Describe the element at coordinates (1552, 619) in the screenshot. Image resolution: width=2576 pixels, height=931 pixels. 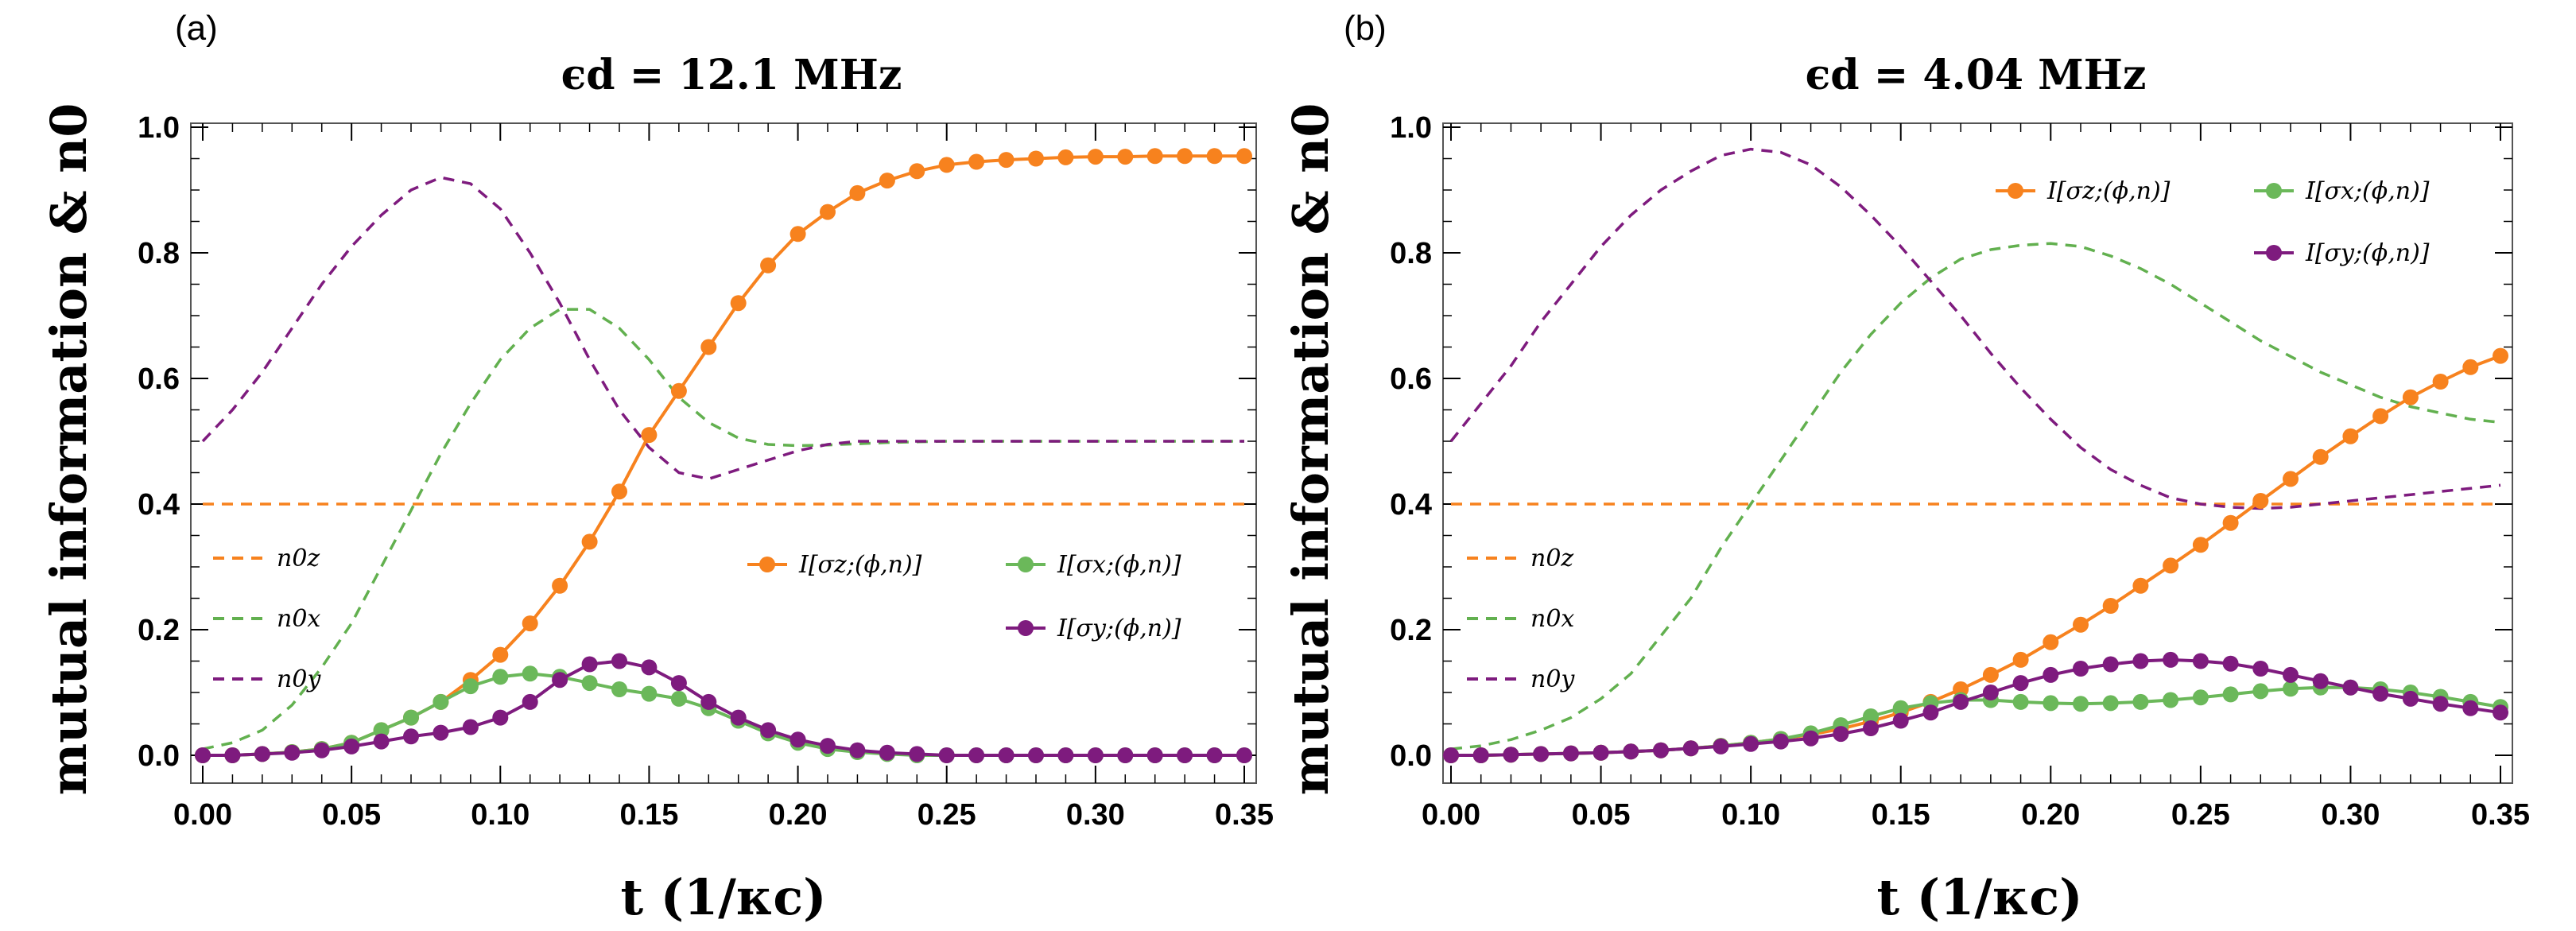
I see `legend-n0x-label: n0x` at that location.